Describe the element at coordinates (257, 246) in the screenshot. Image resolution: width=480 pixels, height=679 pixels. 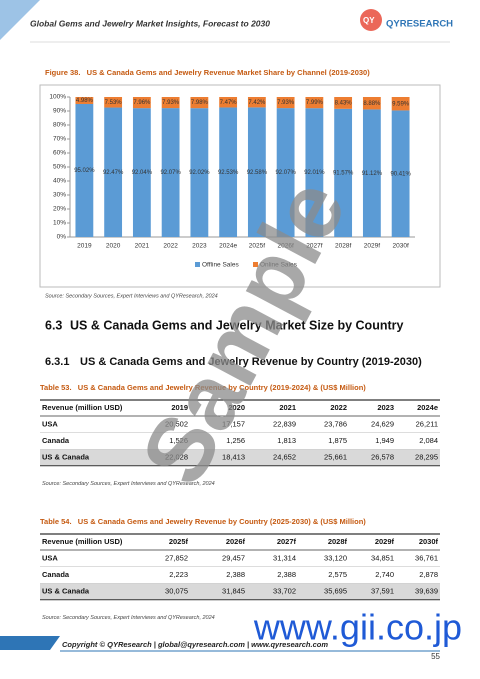
I see `x-tick-label: 2025f` at that location.